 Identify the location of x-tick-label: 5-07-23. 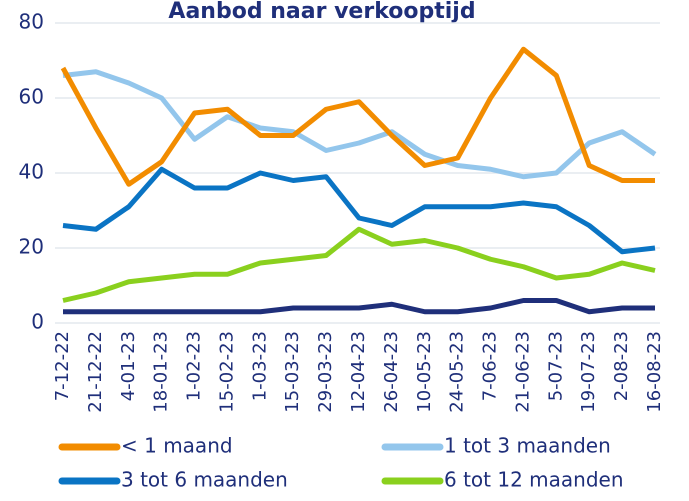
(555, 366).